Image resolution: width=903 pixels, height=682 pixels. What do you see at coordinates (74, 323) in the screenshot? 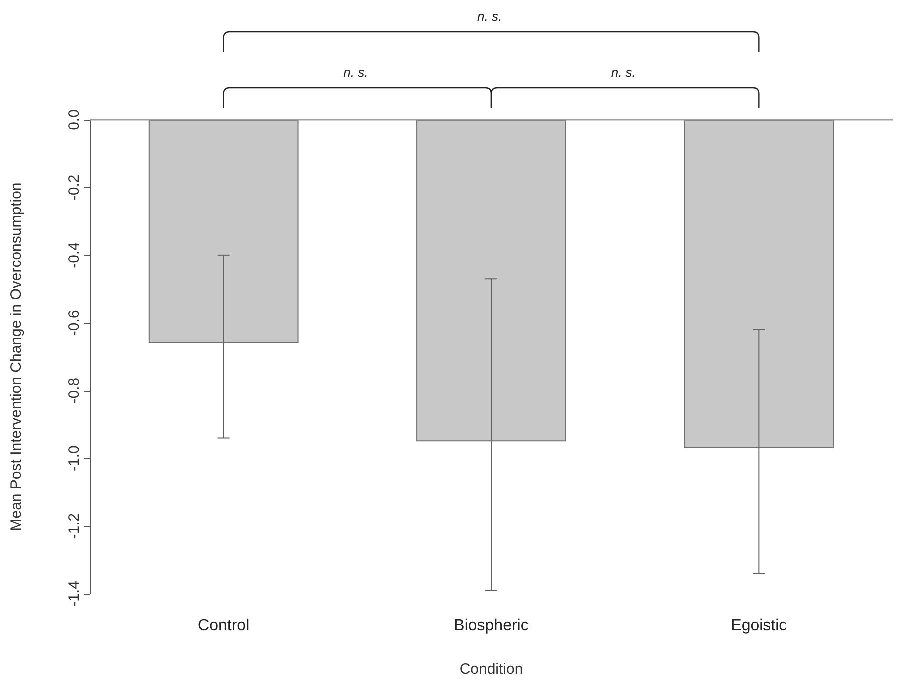
I see `y-tick-label: -0.6` at bounding box center [74, 323].